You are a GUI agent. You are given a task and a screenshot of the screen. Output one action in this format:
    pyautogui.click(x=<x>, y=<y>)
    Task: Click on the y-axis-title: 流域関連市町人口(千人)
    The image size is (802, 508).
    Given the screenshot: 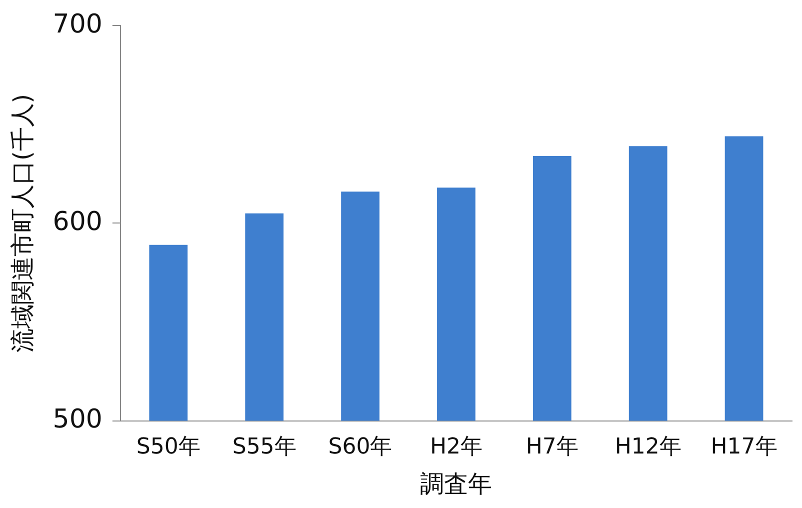 What is the action you would take?
    pyautogui.click(x=22, y=223)
    